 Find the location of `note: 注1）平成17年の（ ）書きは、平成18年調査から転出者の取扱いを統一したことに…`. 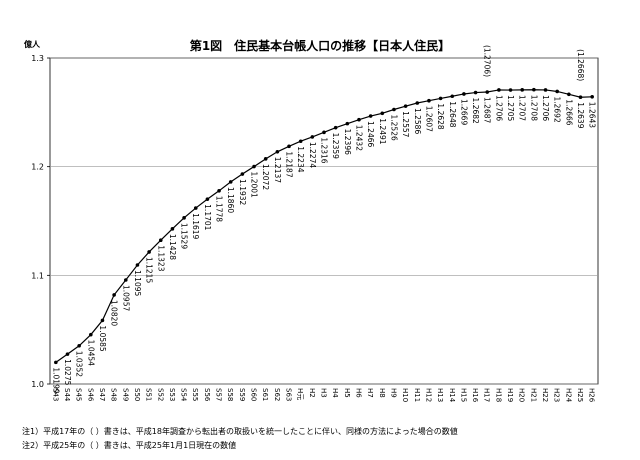

note: 注1）平成17年の（ ）書きは、平成18年調査から転出者の取扱いを統一したことに… is located at coordinates (240, 431).